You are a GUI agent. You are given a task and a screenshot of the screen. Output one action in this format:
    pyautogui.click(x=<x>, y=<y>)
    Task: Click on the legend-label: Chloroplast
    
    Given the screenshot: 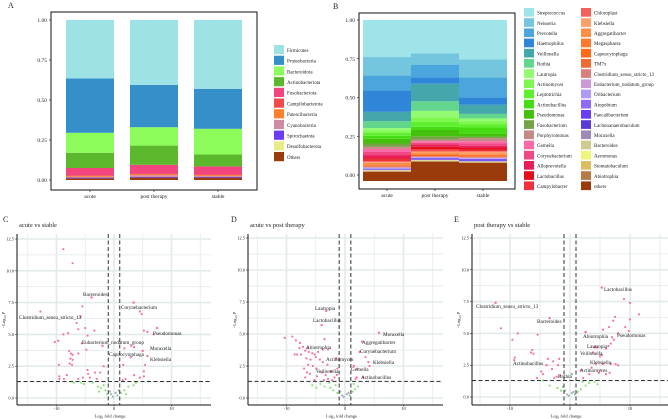 What is the action you would take?
    pyautogui.click(x=606, y=14)
    